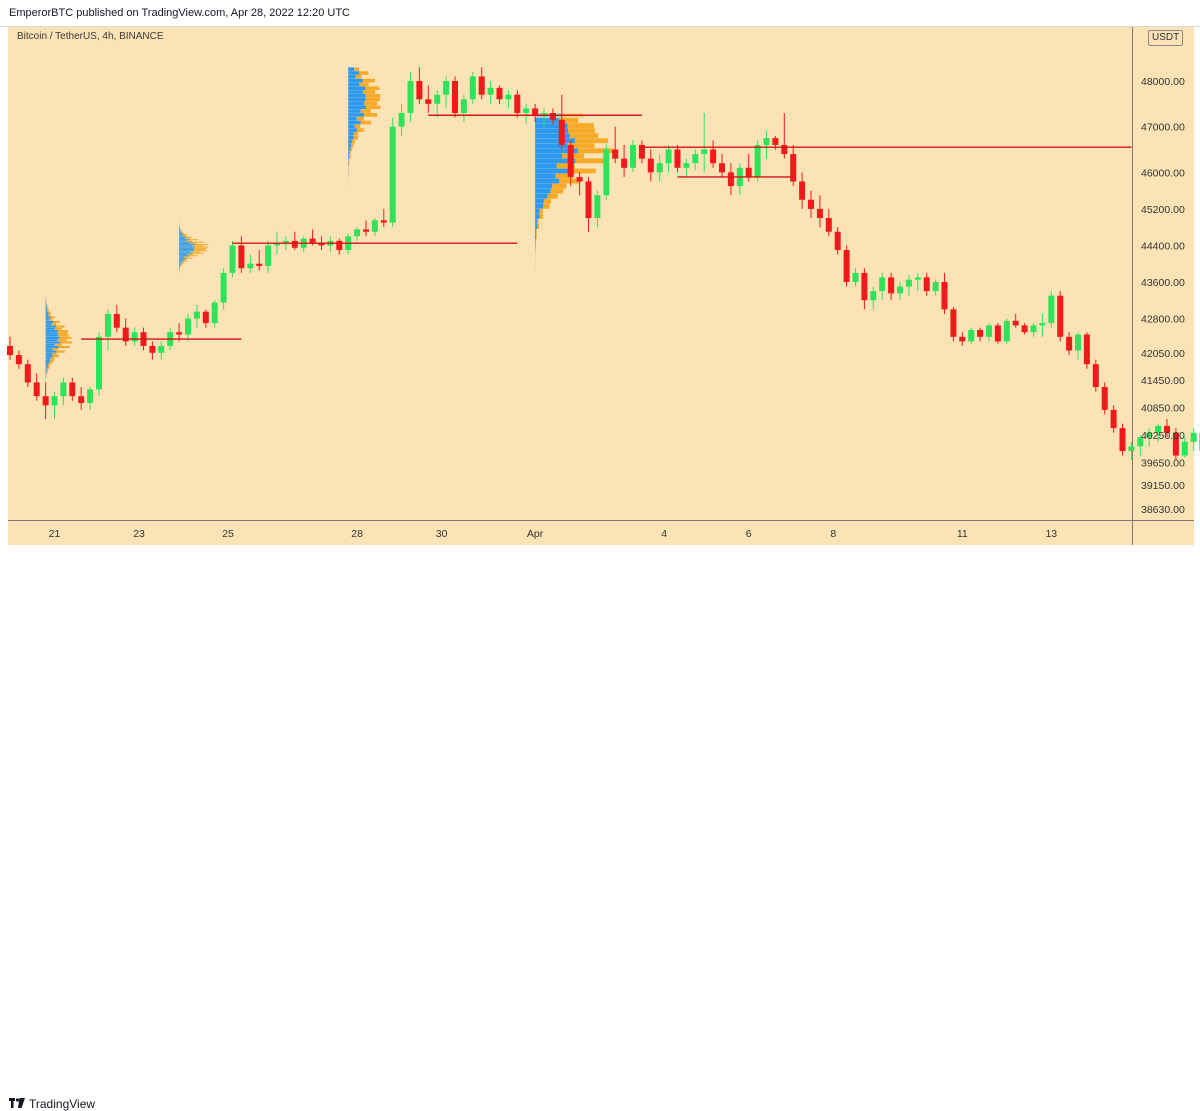  Describe the element at coordinates (600, 559) in the screenshot. I see `footer: TradingView` at that location.